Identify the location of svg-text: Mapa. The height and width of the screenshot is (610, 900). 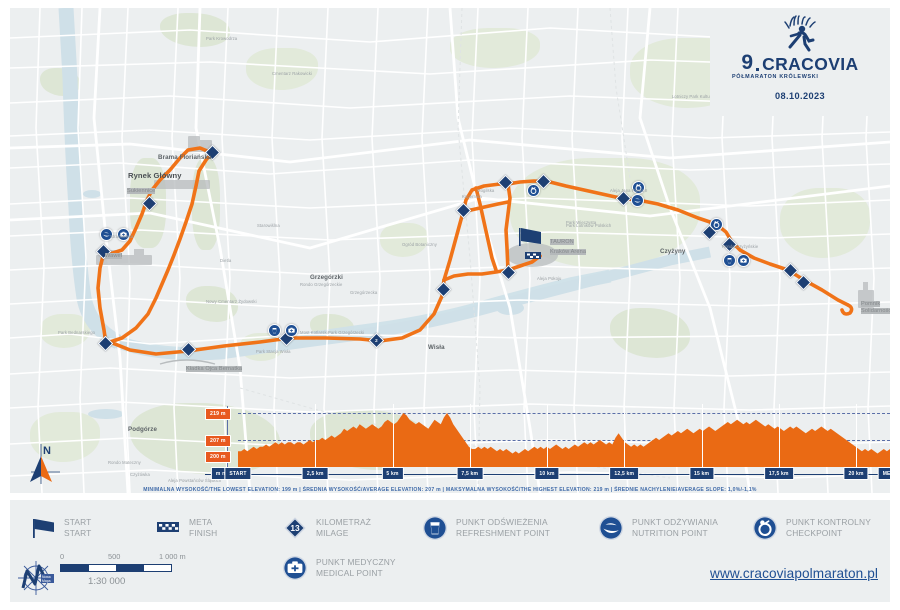
(46, 581).